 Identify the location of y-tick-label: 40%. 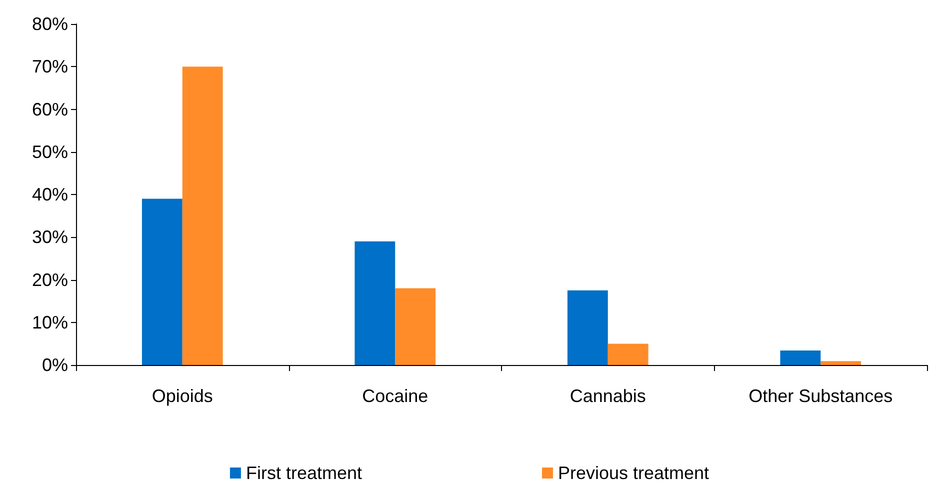
(50, 194).